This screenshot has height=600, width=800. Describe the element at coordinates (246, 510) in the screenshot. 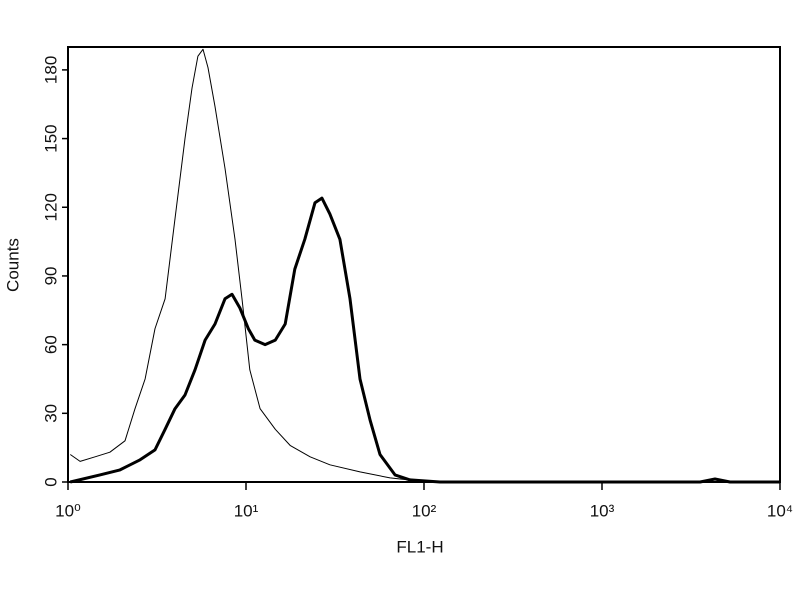

I see `x-tick-label: 10¹` at that location.